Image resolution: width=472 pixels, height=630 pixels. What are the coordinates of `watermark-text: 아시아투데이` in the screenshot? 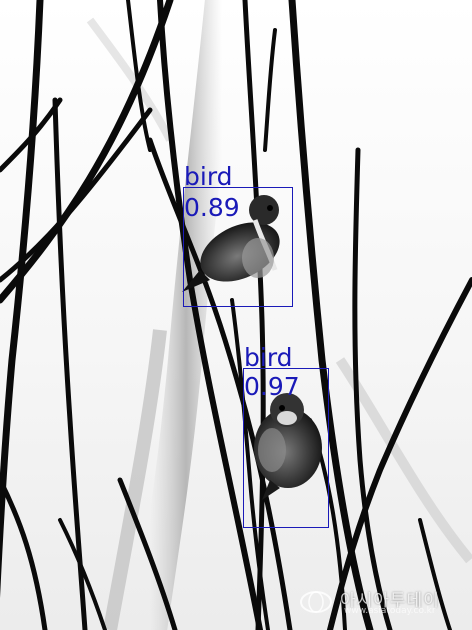 It's located at (390, 601).